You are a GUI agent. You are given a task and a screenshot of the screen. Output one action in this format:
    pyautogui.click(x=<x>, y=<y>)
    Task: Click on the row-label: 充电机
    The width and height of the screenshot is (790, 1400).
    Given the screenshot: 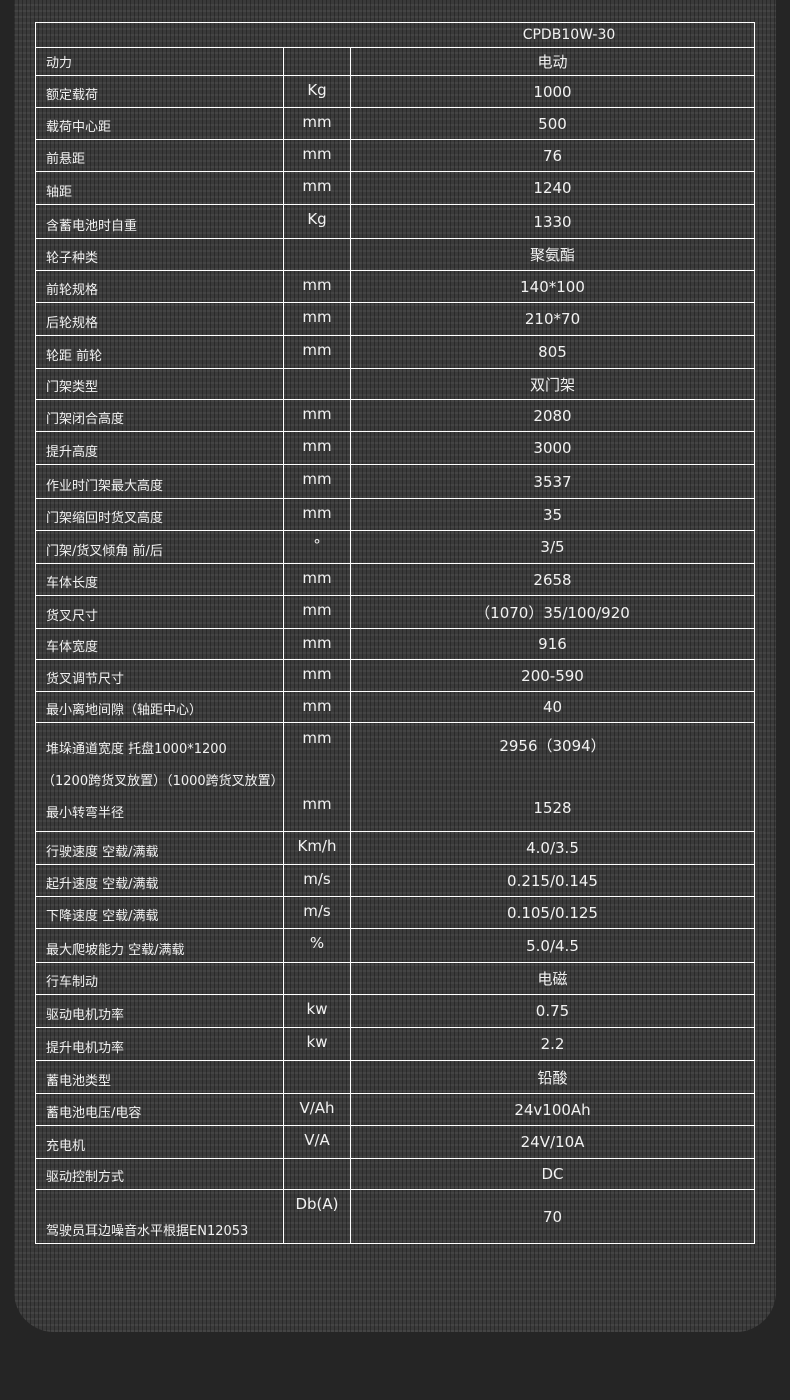 What is the action you would take?
    pyautogui.click(x=159, y=1142)
    